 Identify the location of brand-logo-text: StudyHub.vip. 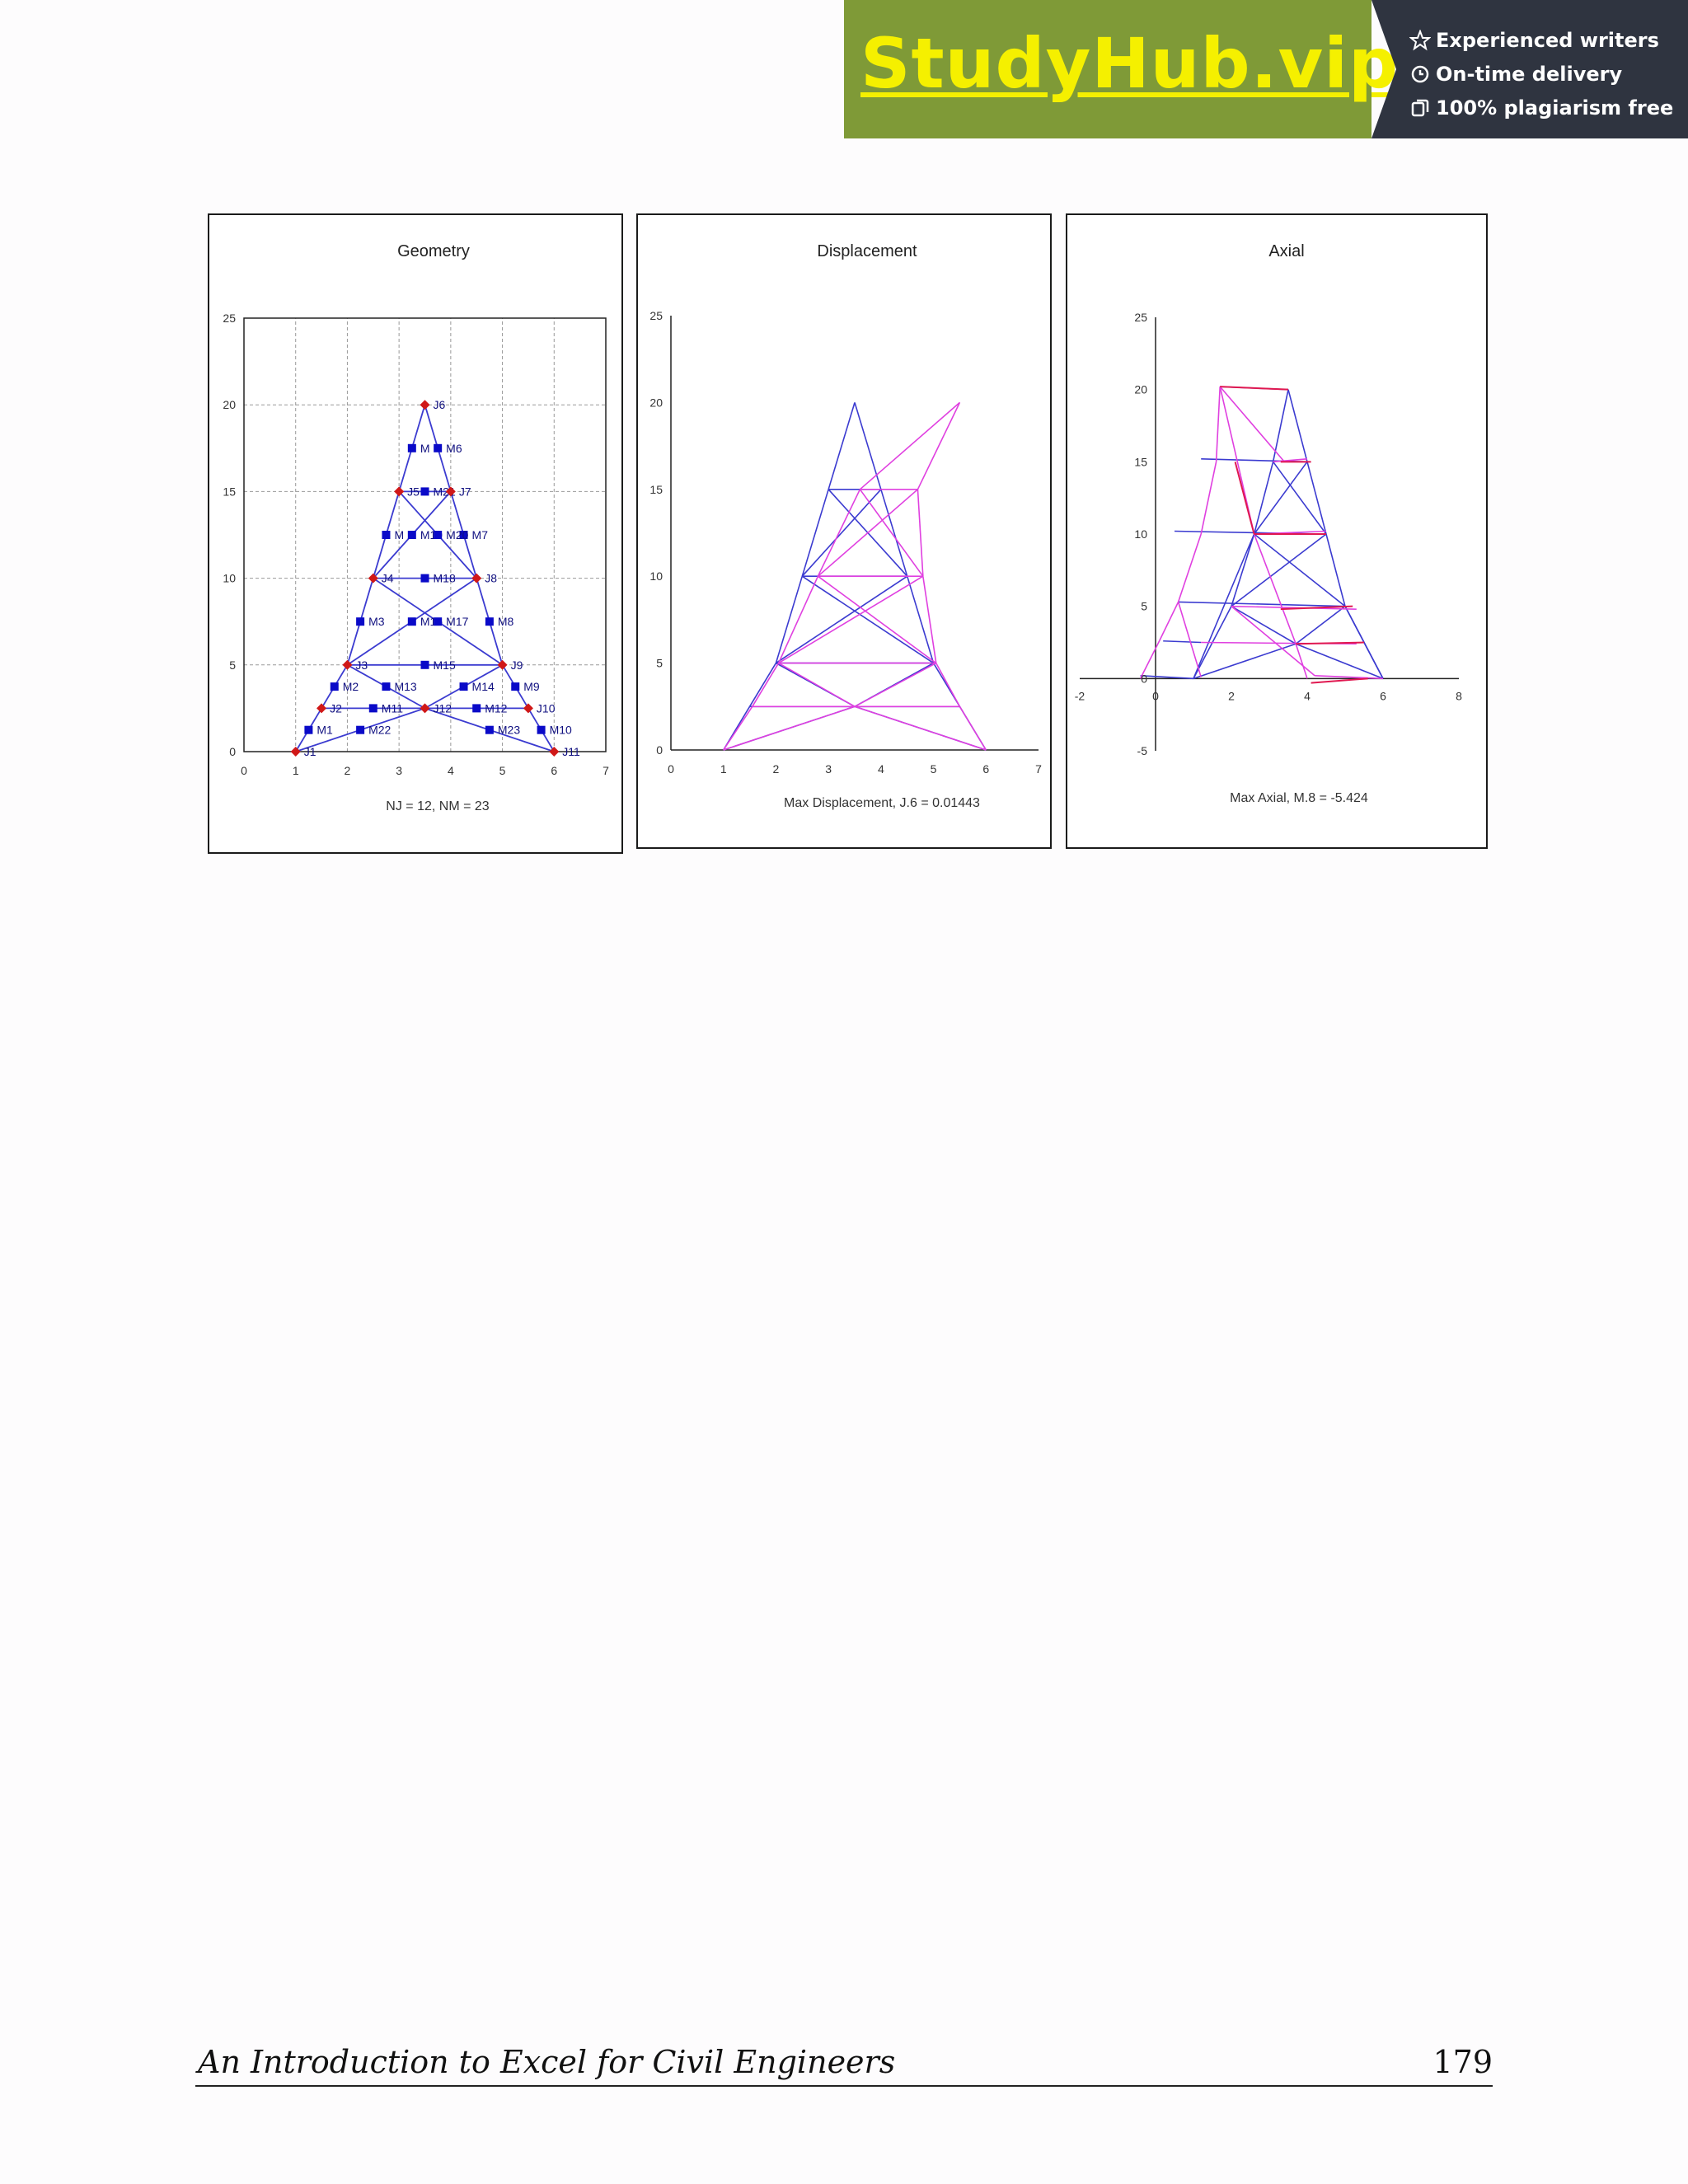
(1130, 63).